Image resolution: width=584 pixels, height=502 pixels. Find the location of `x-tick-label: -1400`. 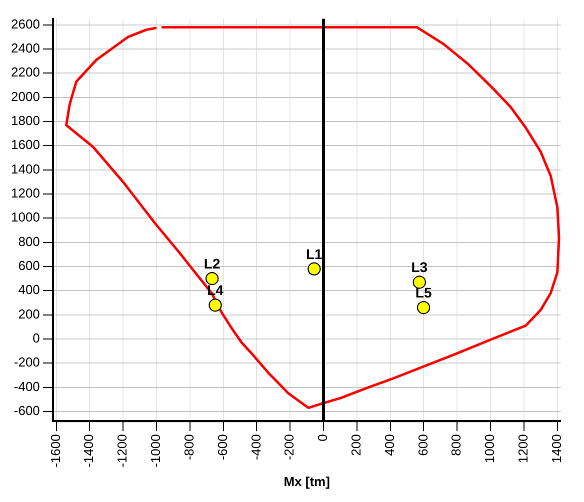

x-tick-label: -1400 is located at coordinates (88, 451).